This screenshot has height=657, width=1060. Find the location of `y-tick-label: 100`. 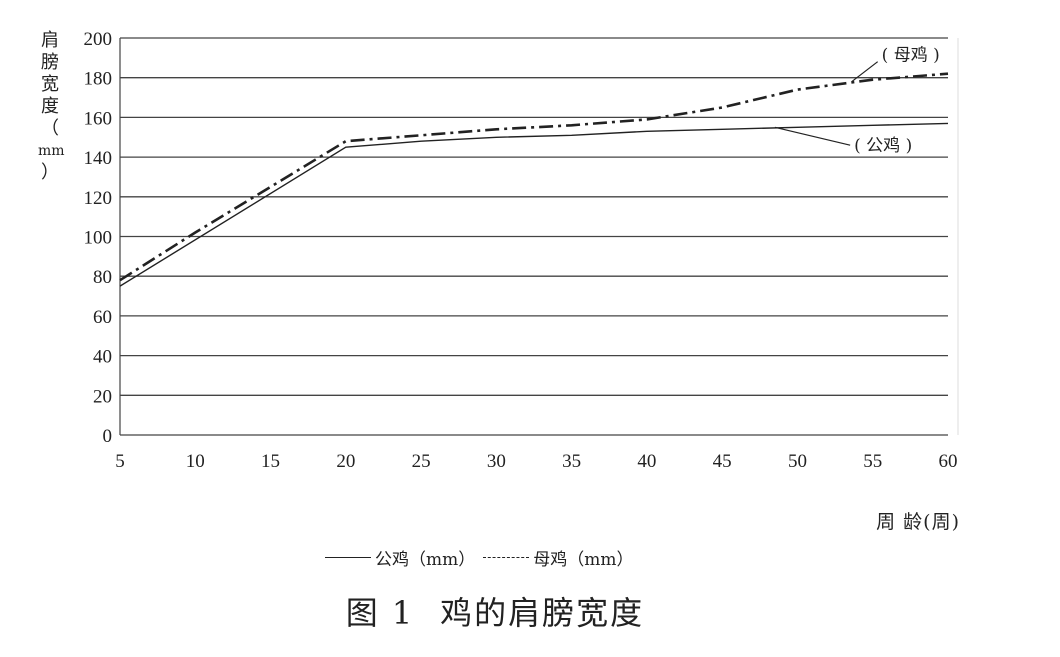

y-tick-label: 100 is located at coordinates (98, 238).